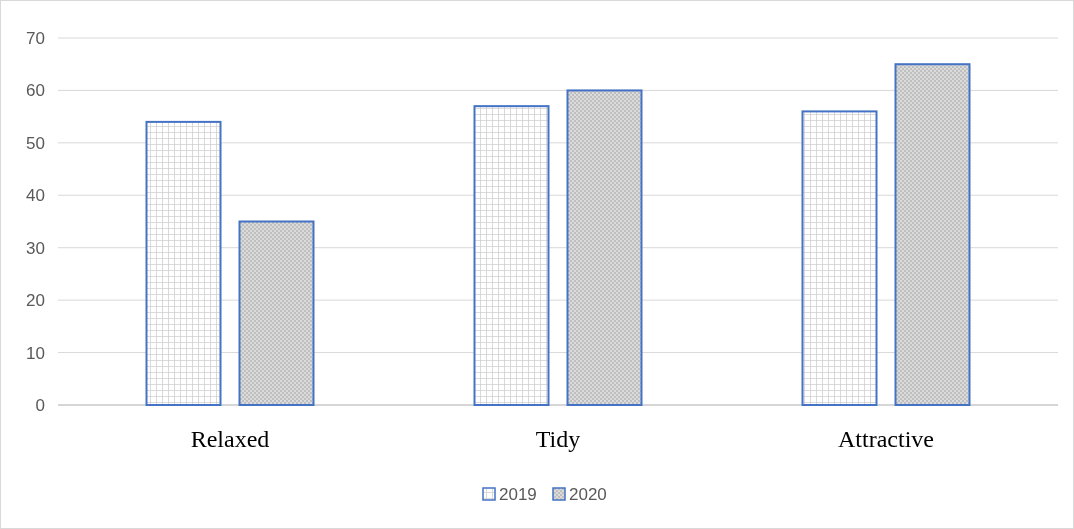 This screenshot has height=529, width=1074. I want to click on legend-label: 2020, so click(588, 494).